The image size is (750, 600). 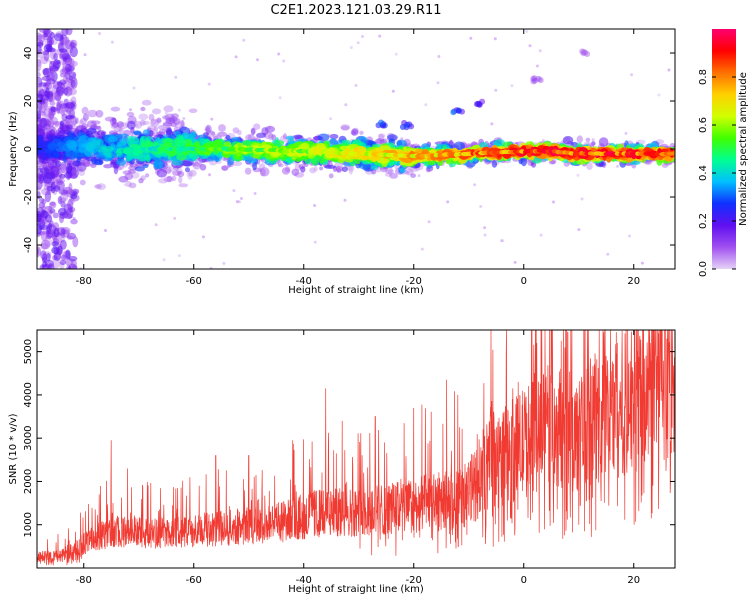 What do you see at coordinates (414, 580) in the screenshot?
I see `x-tick-label: -20` at bounding box center [414, 580].